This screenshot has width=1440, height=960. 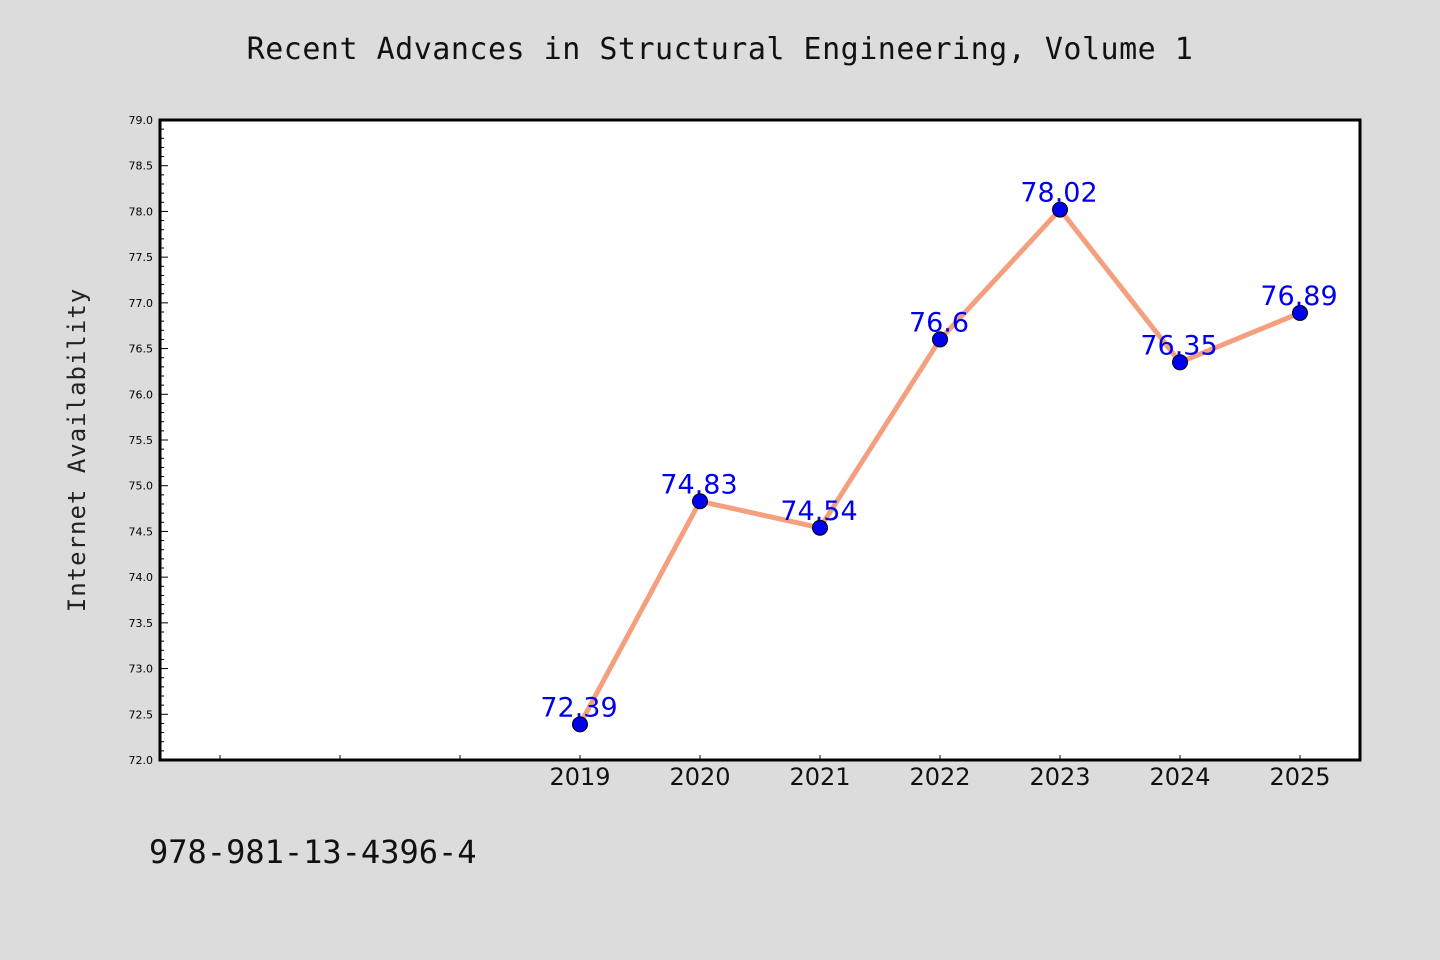 What do you see at coordinates (775, 773) in the screenshot?
I see `x-axis: 2019 2020 2021 2022 2023 2024 2025` at bounding box center [775, 773].